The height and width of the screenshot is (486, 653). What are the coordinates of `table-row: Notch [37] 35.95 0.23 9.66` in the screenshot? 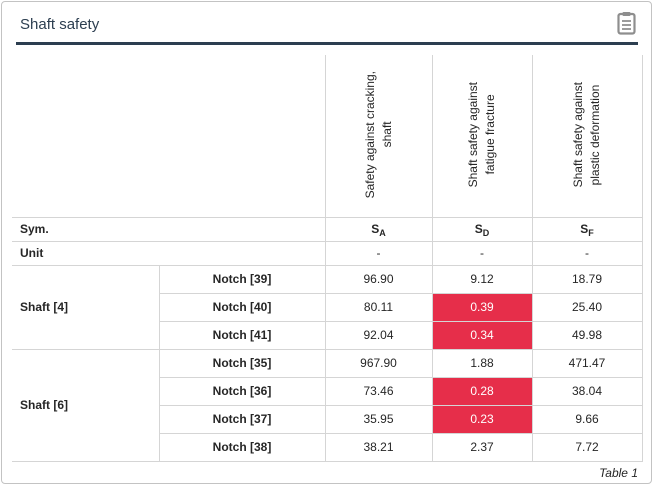 It's located at (327, 419).